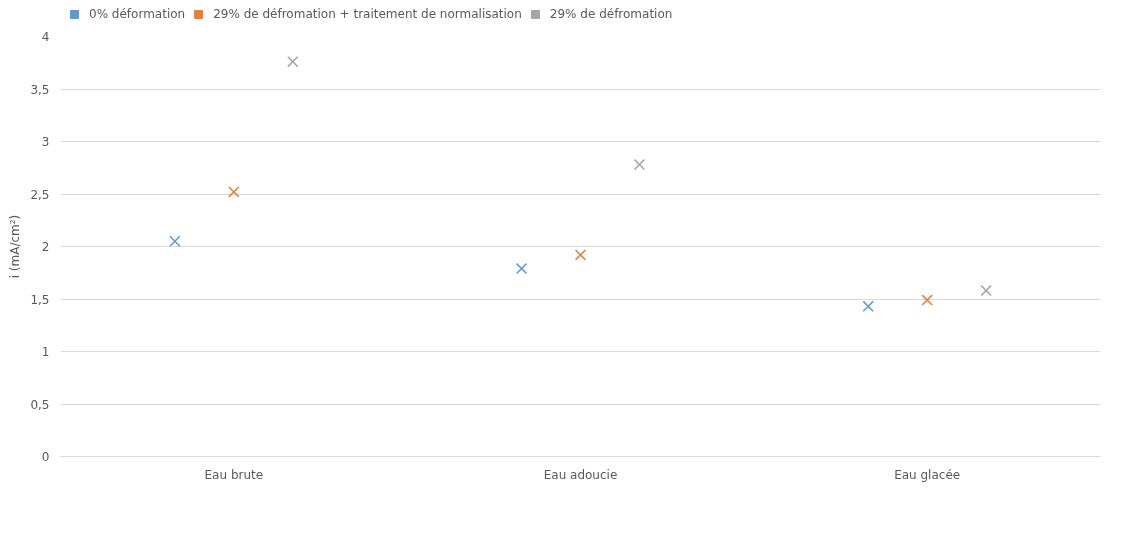  Describe the element at coordinates (45, 37) in the screenshot. I see `y-tick-label: 4` at that location.